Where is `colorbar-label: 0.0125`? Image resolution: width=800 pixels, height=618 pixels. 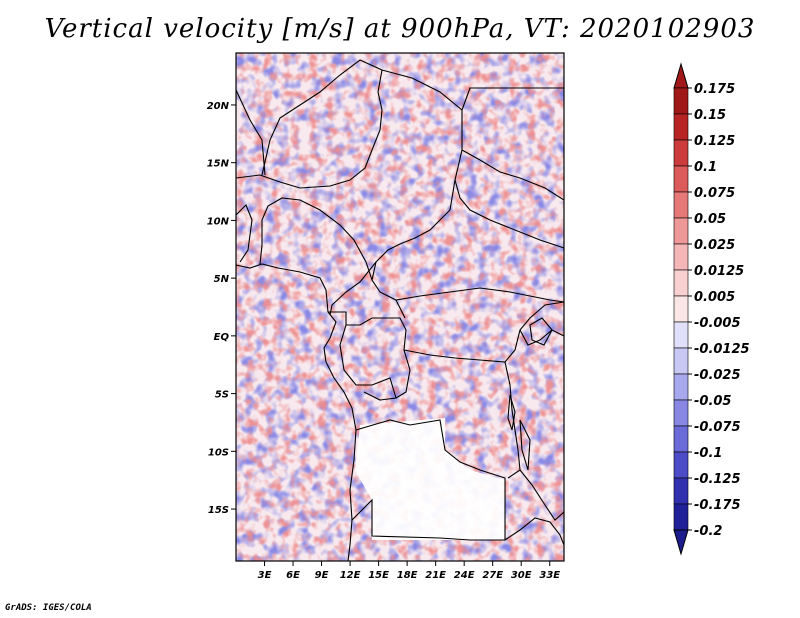
colorbar-label: 0.0125 is located at coordinates (719, 271).